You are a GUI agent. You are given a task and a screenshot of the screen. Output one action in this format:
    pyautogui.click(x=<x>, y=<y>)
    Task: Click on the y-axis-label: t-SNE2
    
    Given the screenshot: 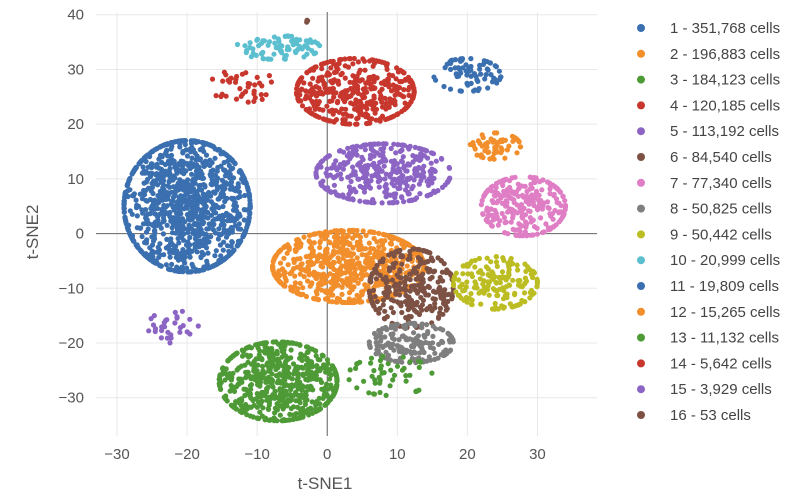 What is the action you would take?
    pyautogui.click(x=32, y=232)
    